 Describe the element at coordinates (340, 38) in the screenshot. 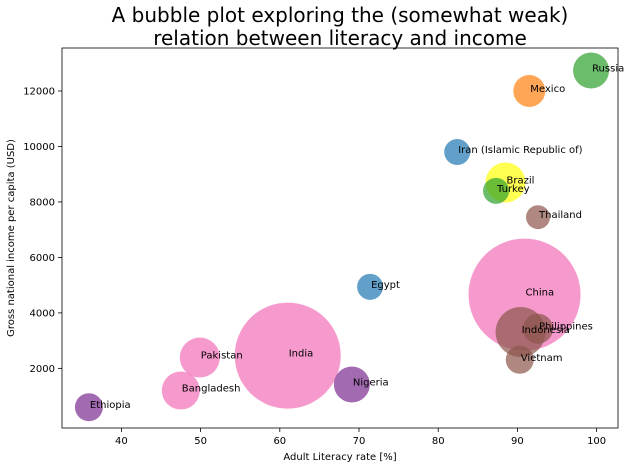

I see `chart-title-line-2: relation between literacy and income` at that location.